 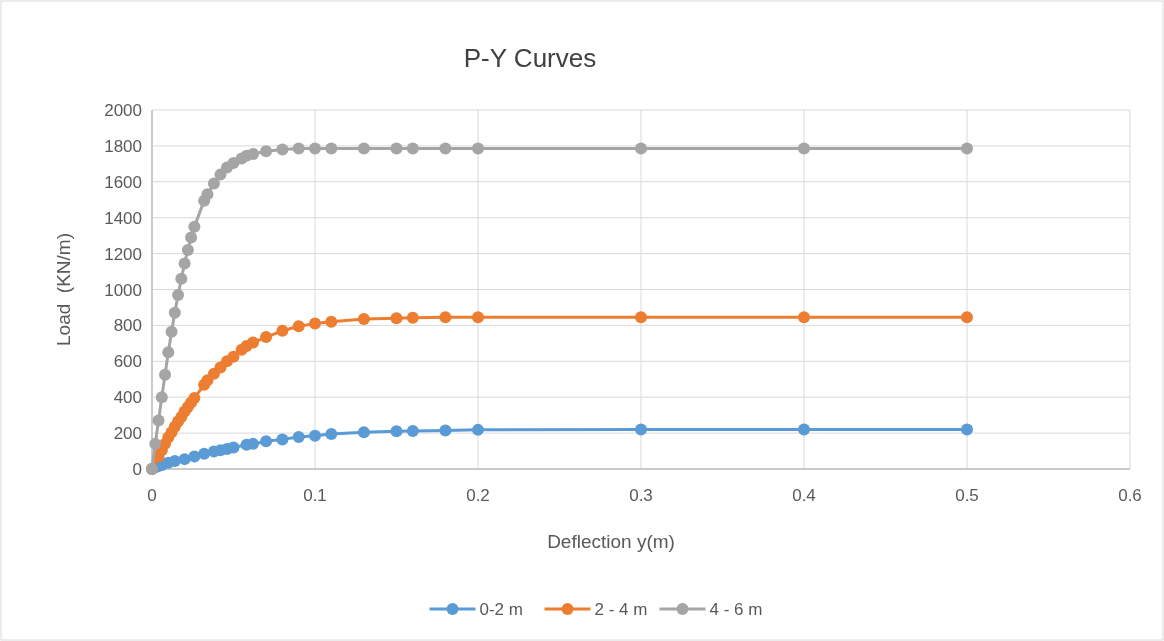 What do you see at coordinates (127, 362) in the screenshot?
I see `y-tick-label: 600` at bounding box center [127, 362].